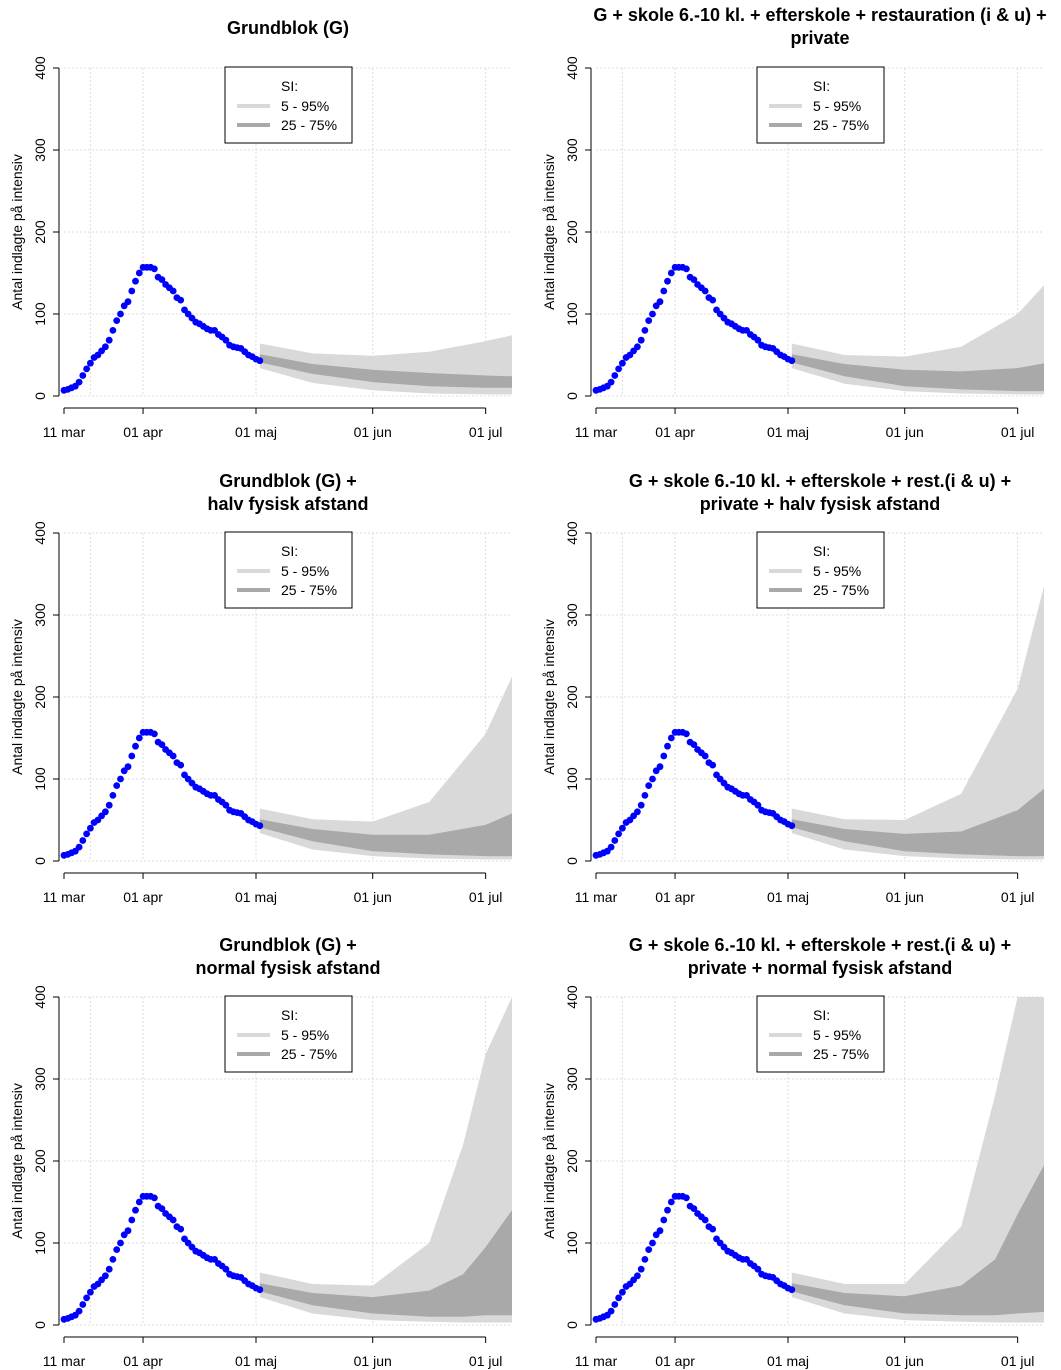  I want to click on panel-title: private + halv fysisk afstand, so click(820, 504).